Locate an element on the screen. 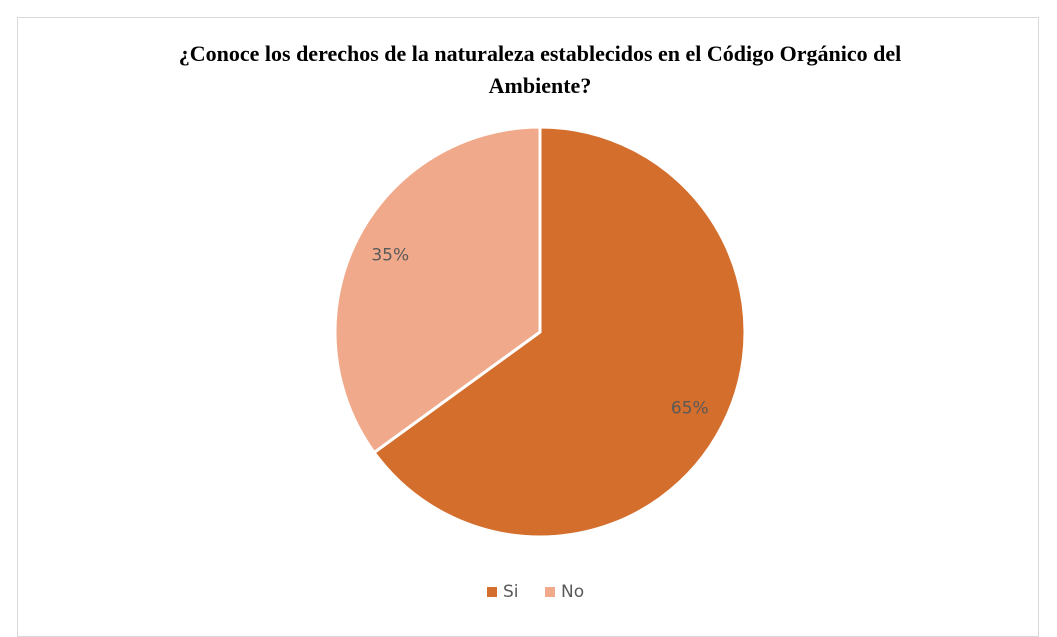 The height and width of the screenshot is (637, 1057). legend-label: Si is located at coordinates (511, 592).